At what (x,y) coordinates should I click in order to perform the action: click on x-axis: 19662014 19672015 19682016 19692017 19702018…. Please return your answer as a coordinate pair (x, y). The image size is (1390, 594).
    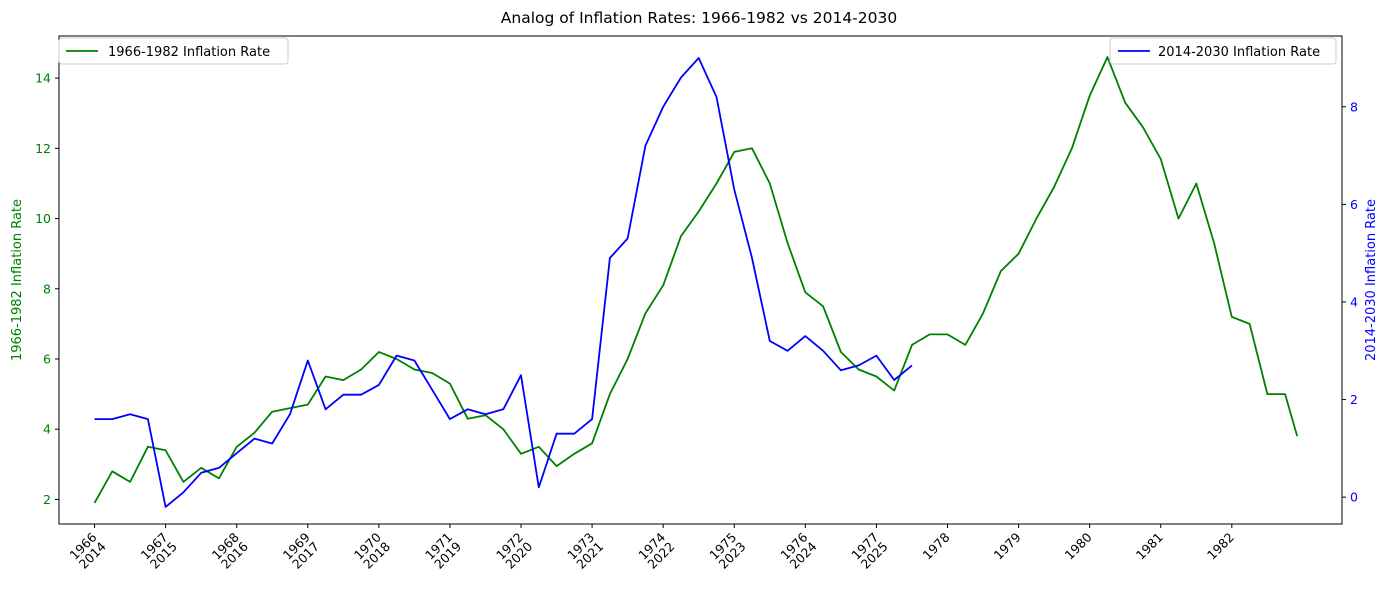
    Looking at the image, I should click on (652, 548).